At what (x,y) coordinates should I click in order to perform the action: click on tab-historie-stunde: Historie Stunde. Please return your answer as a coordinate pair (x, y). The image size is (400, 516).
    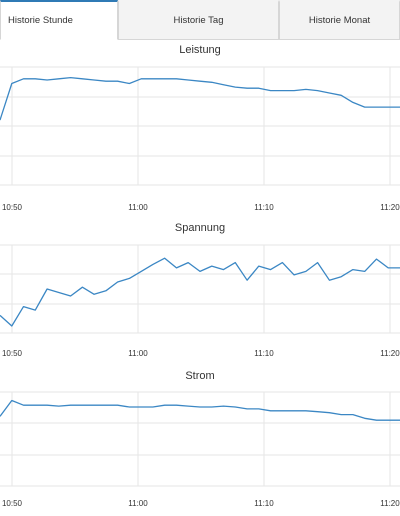
    Looking at the image, I should click on (59, 20).